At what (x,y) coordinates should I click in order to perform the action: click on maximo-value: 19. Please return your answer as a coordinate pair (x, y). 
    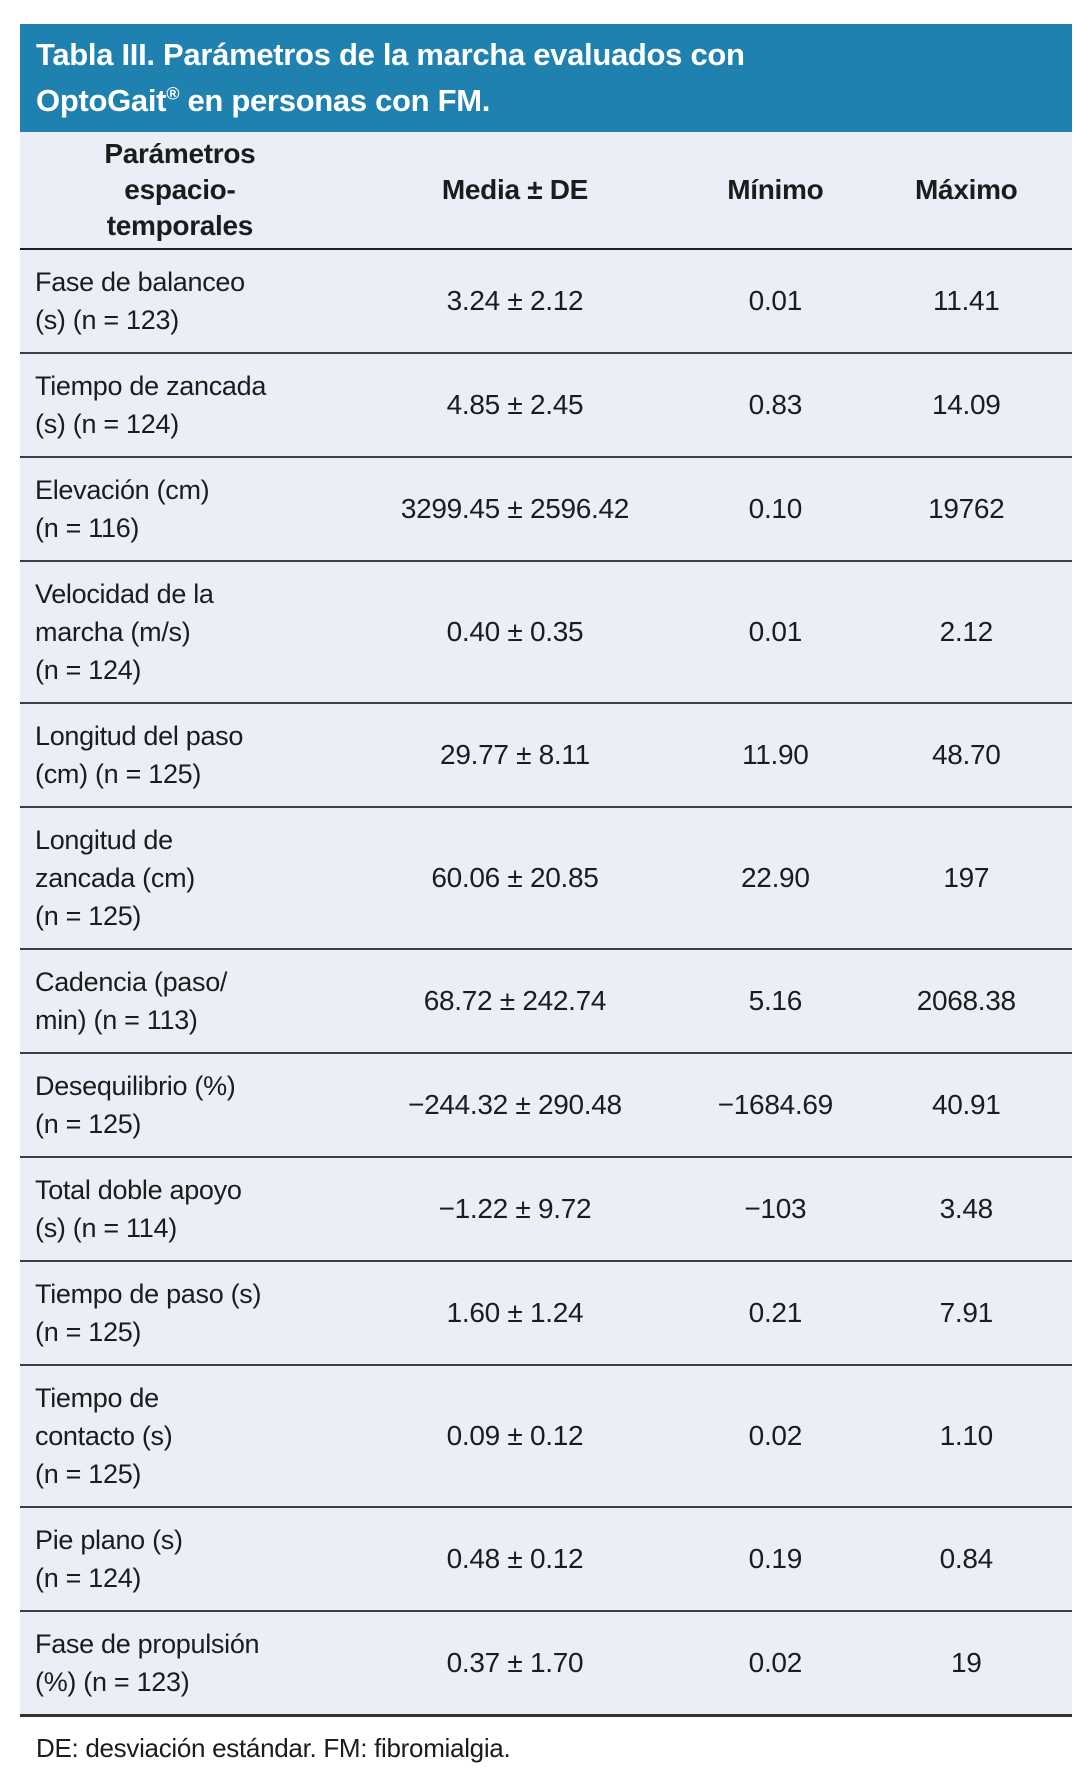
    Looking at the image, I should click on (966, 1664).